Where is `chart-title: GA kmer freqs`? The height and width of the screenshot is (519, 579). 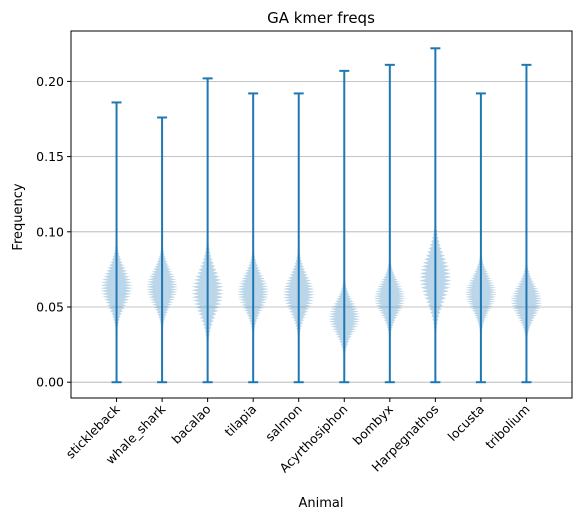
chart-title: GA kmer freqs is located at coordinates (321, 18).